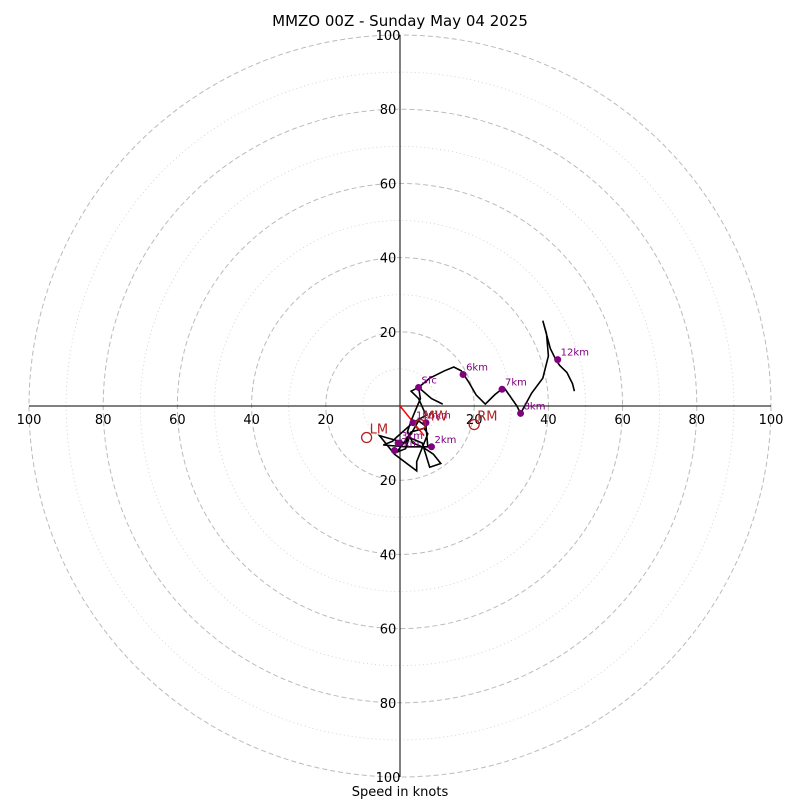 Image resolution: width=800 pixels, height=800 pixels. I want to click on height-label-8km: 8km, so click(535, 406).